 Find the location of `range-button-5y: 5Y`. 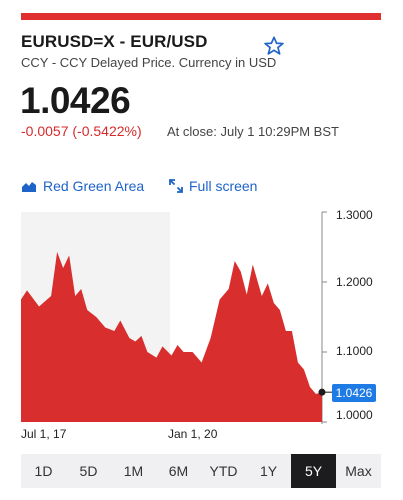

range-button-5y: 5Y is located at coordinates (313, 471).